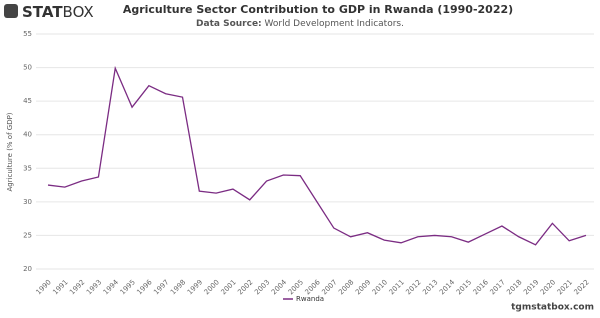 The image size is (600, 318). I want to click on x-tick-label: 2006, so click(313, 287).